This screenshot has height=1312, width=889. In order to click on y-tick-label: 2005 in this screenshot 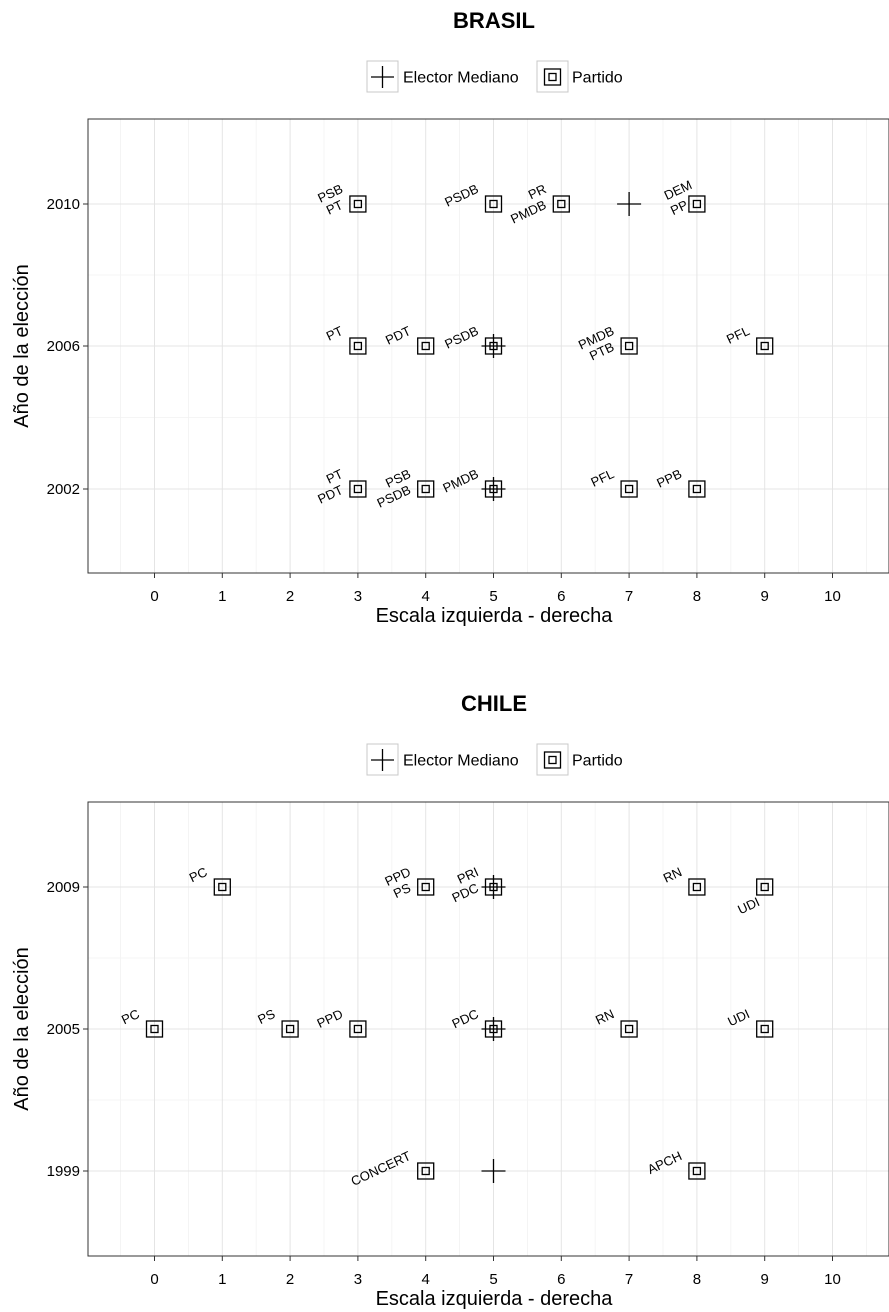, I will do `click(63, 1029)`.